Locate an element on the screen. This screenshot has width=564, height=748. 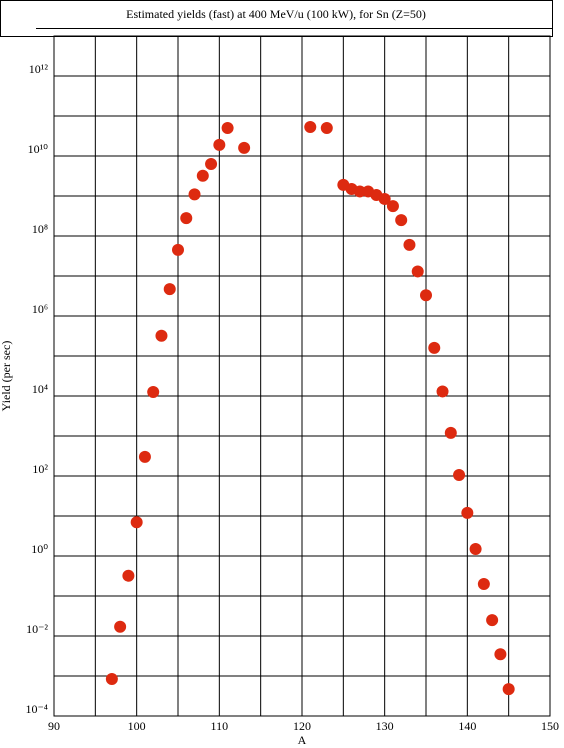
y-tick-label: 10¹⁰ is located at coordinates (38, 149).